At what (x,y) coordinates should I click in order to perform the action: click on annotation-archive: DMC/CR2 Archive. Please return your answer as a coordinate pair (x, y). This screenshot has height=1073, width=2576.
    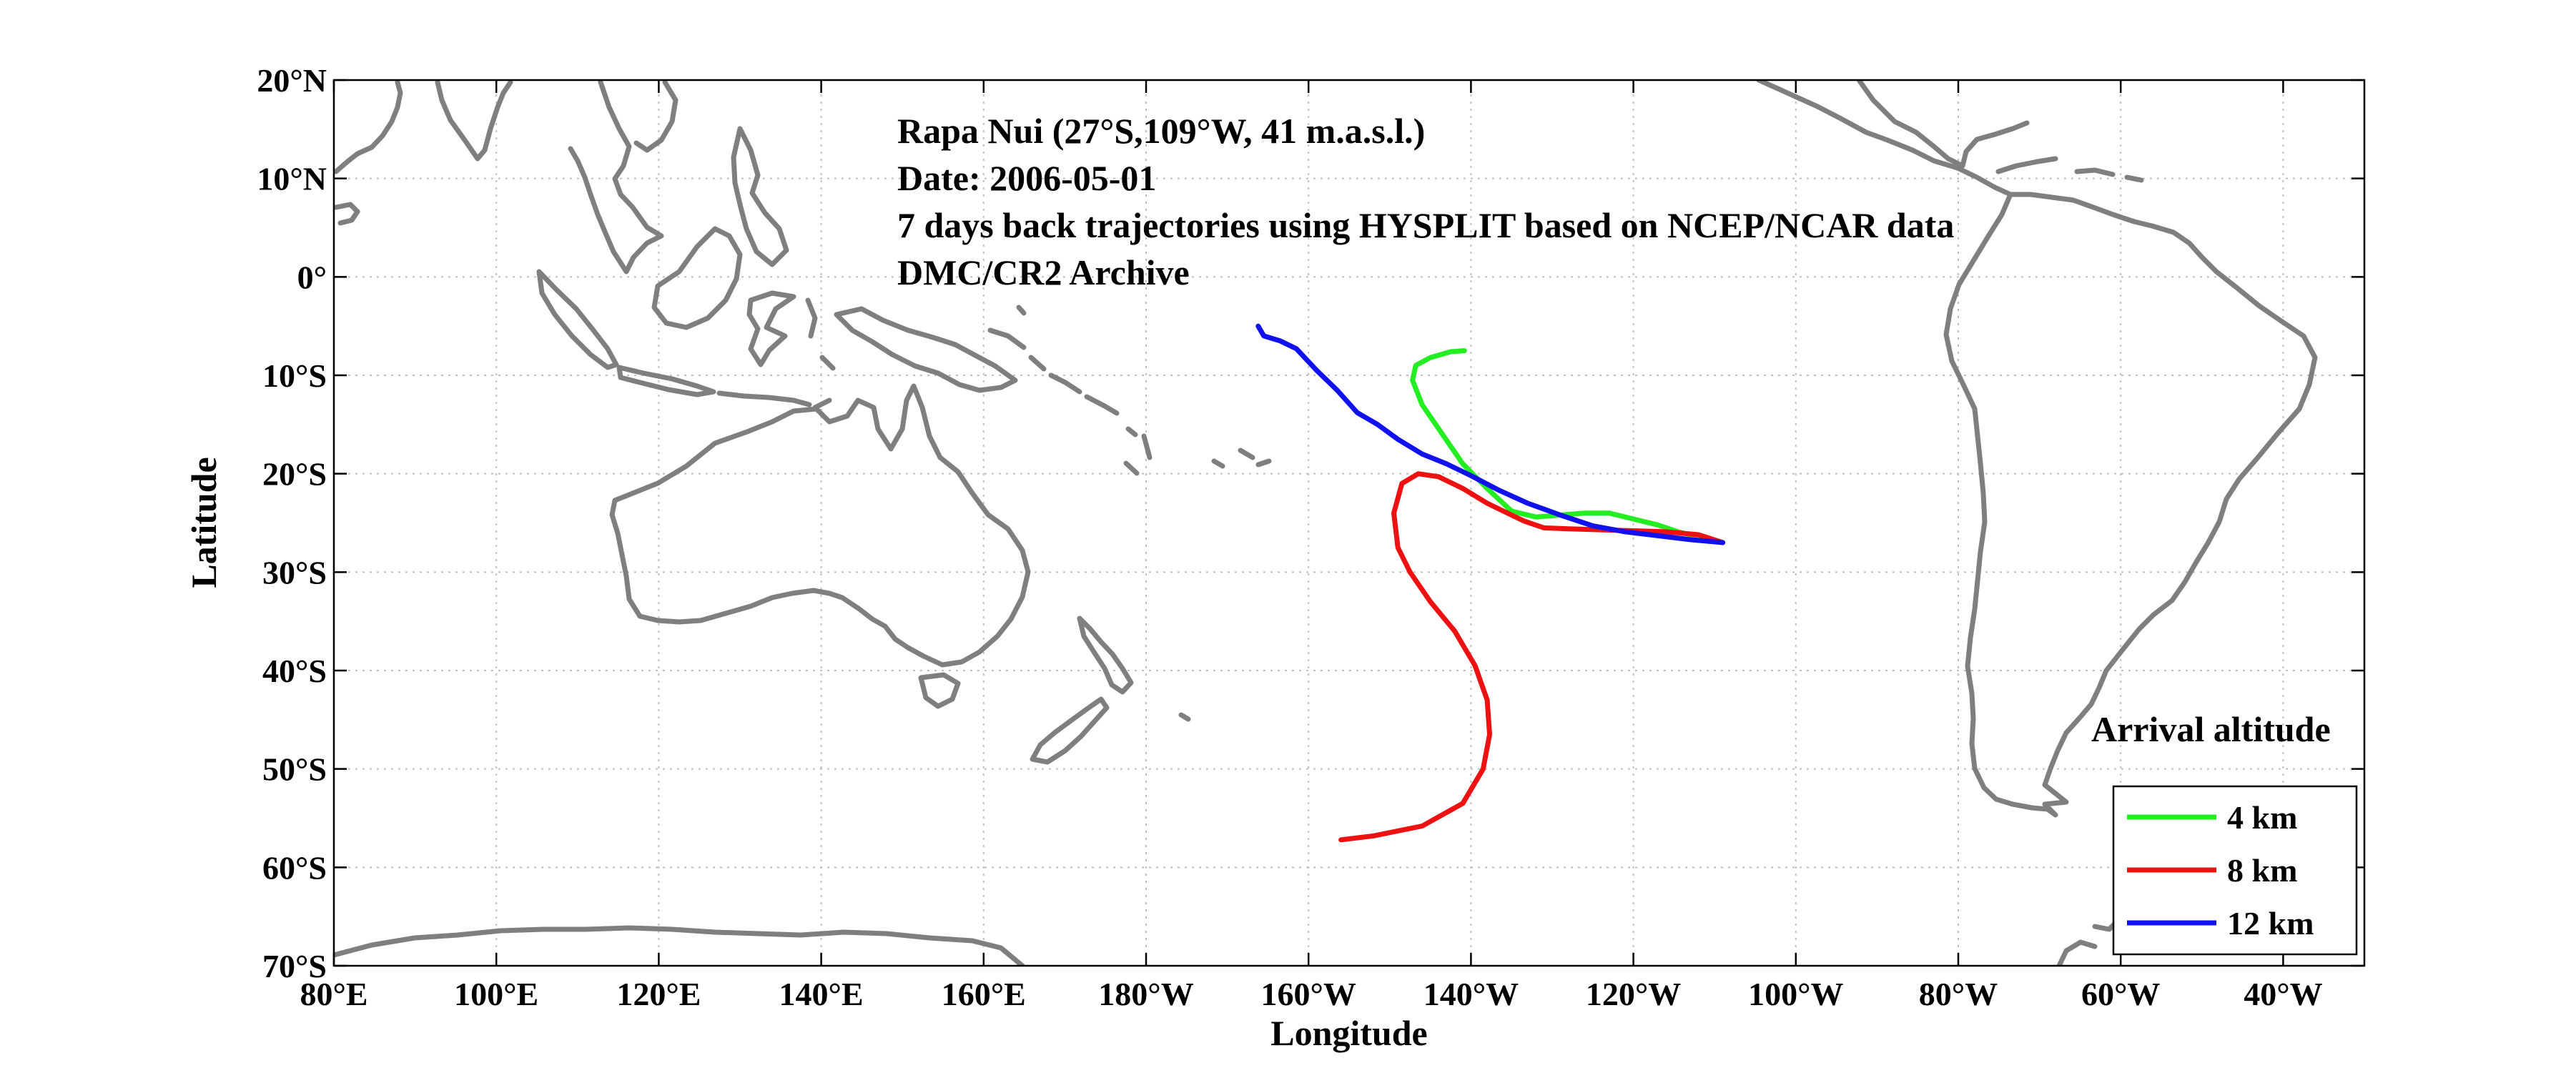
    Looking at the image, I should click on (1043, 272).